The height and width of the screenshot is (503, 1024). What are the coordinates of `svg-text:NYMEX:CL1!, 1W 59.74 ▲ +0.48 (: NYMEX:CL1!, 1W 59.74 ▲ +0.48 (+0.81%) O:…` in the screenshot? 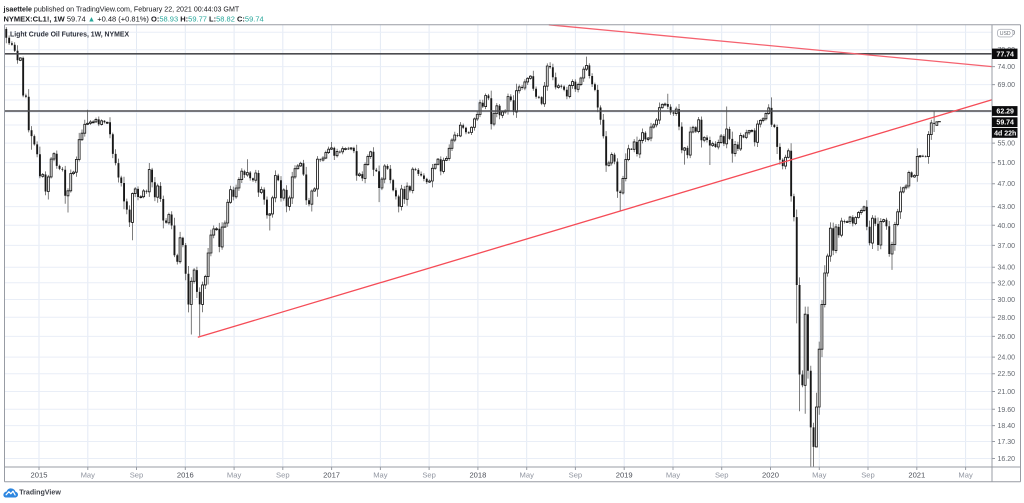 It's located at (134, 19).